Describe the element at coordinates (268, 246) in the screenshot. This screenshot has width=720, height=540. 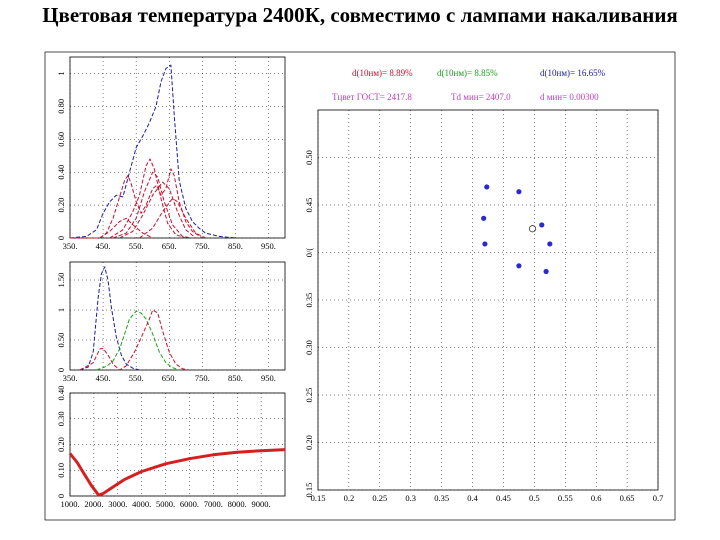
I see `spectra-x-tick-label: 950.` at that location.